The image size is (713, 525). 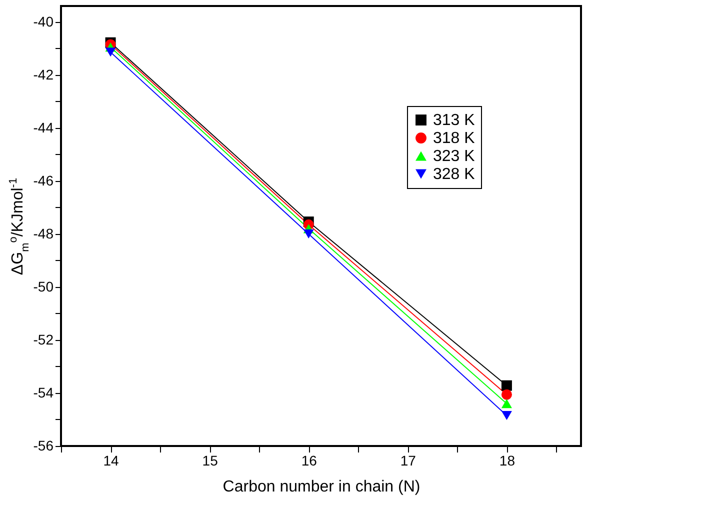 What do you see at coordinates (43, 233) in the screenshot?
I see `y-tick-label: -48` at bounding box center [43, 233].